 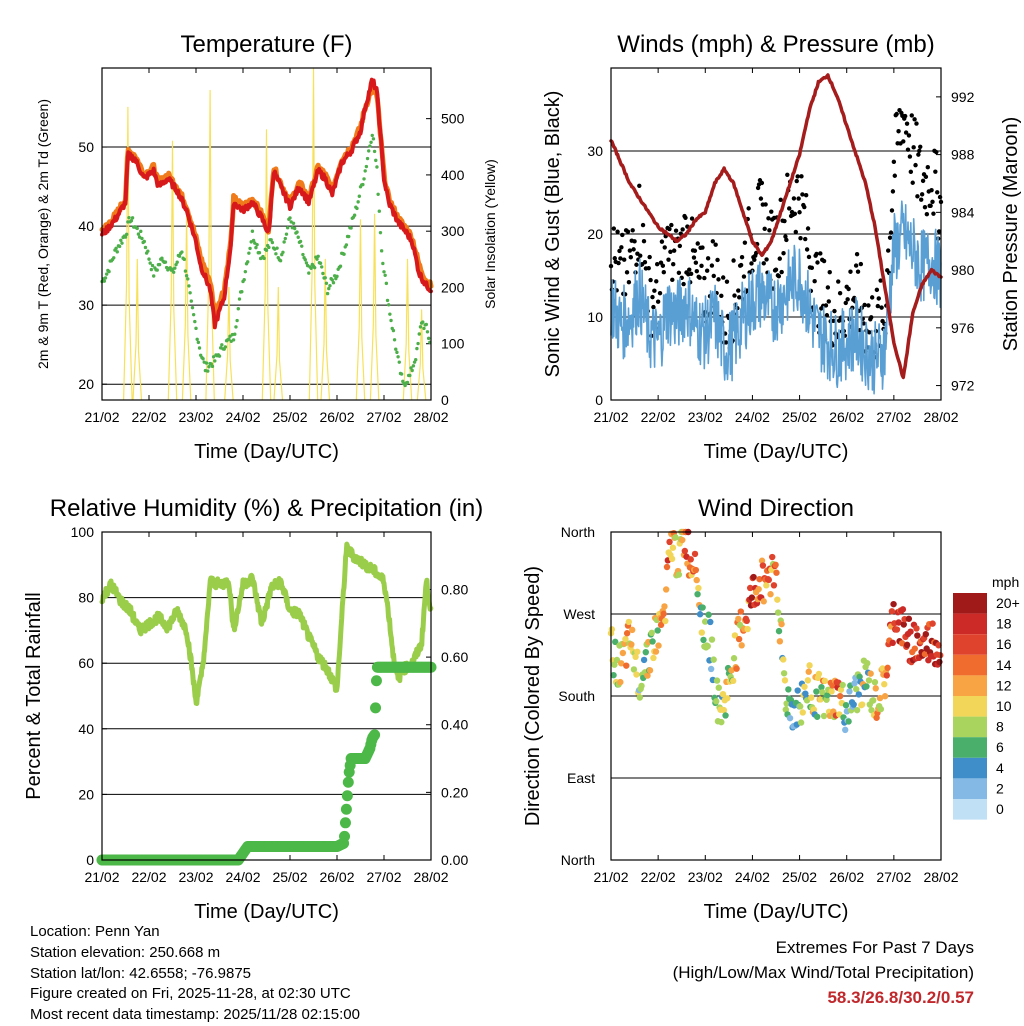 I want to click on y-tick-label: 20, so click(x=86, y=794).